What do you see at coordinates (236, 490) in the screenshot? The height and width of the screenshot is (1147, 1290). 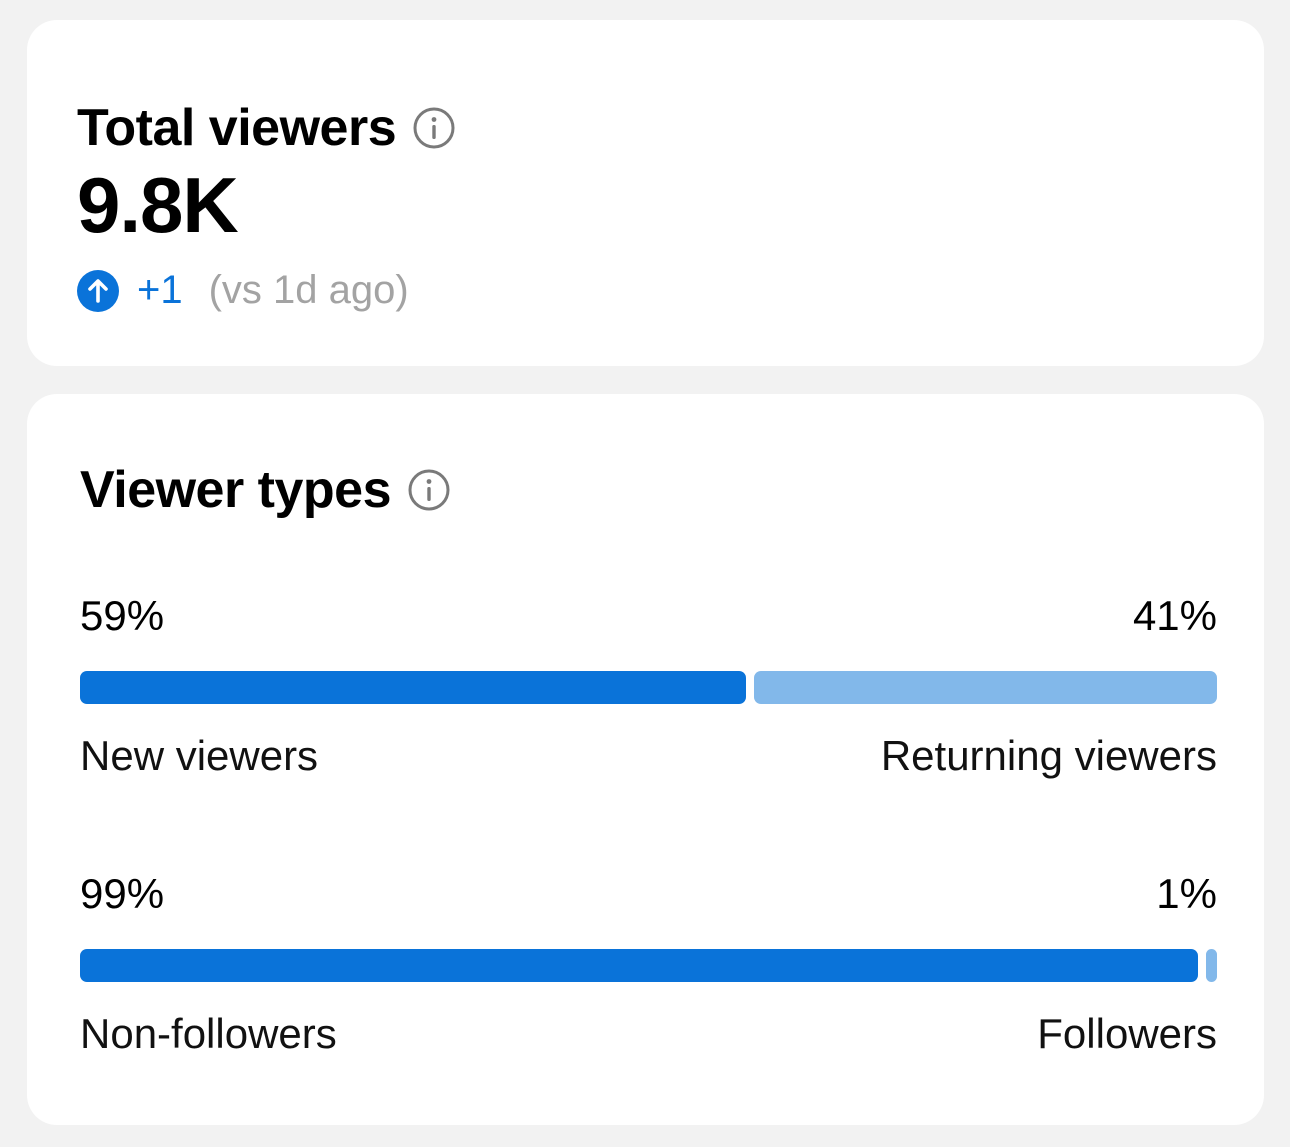 I see `viewer-types-title: Viewer types` at bounding box center [236, 490].